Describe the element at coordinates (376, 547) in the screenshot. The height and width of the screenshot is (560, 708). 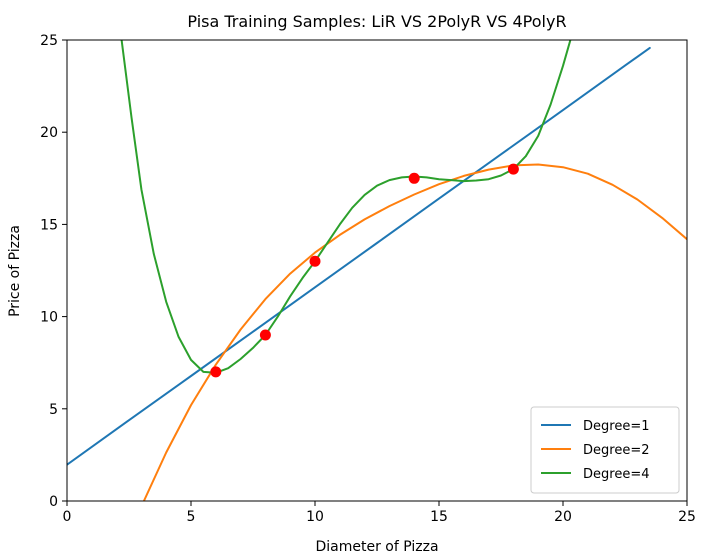
I see `x-axis-title: Diameter of Pizza` at that location.